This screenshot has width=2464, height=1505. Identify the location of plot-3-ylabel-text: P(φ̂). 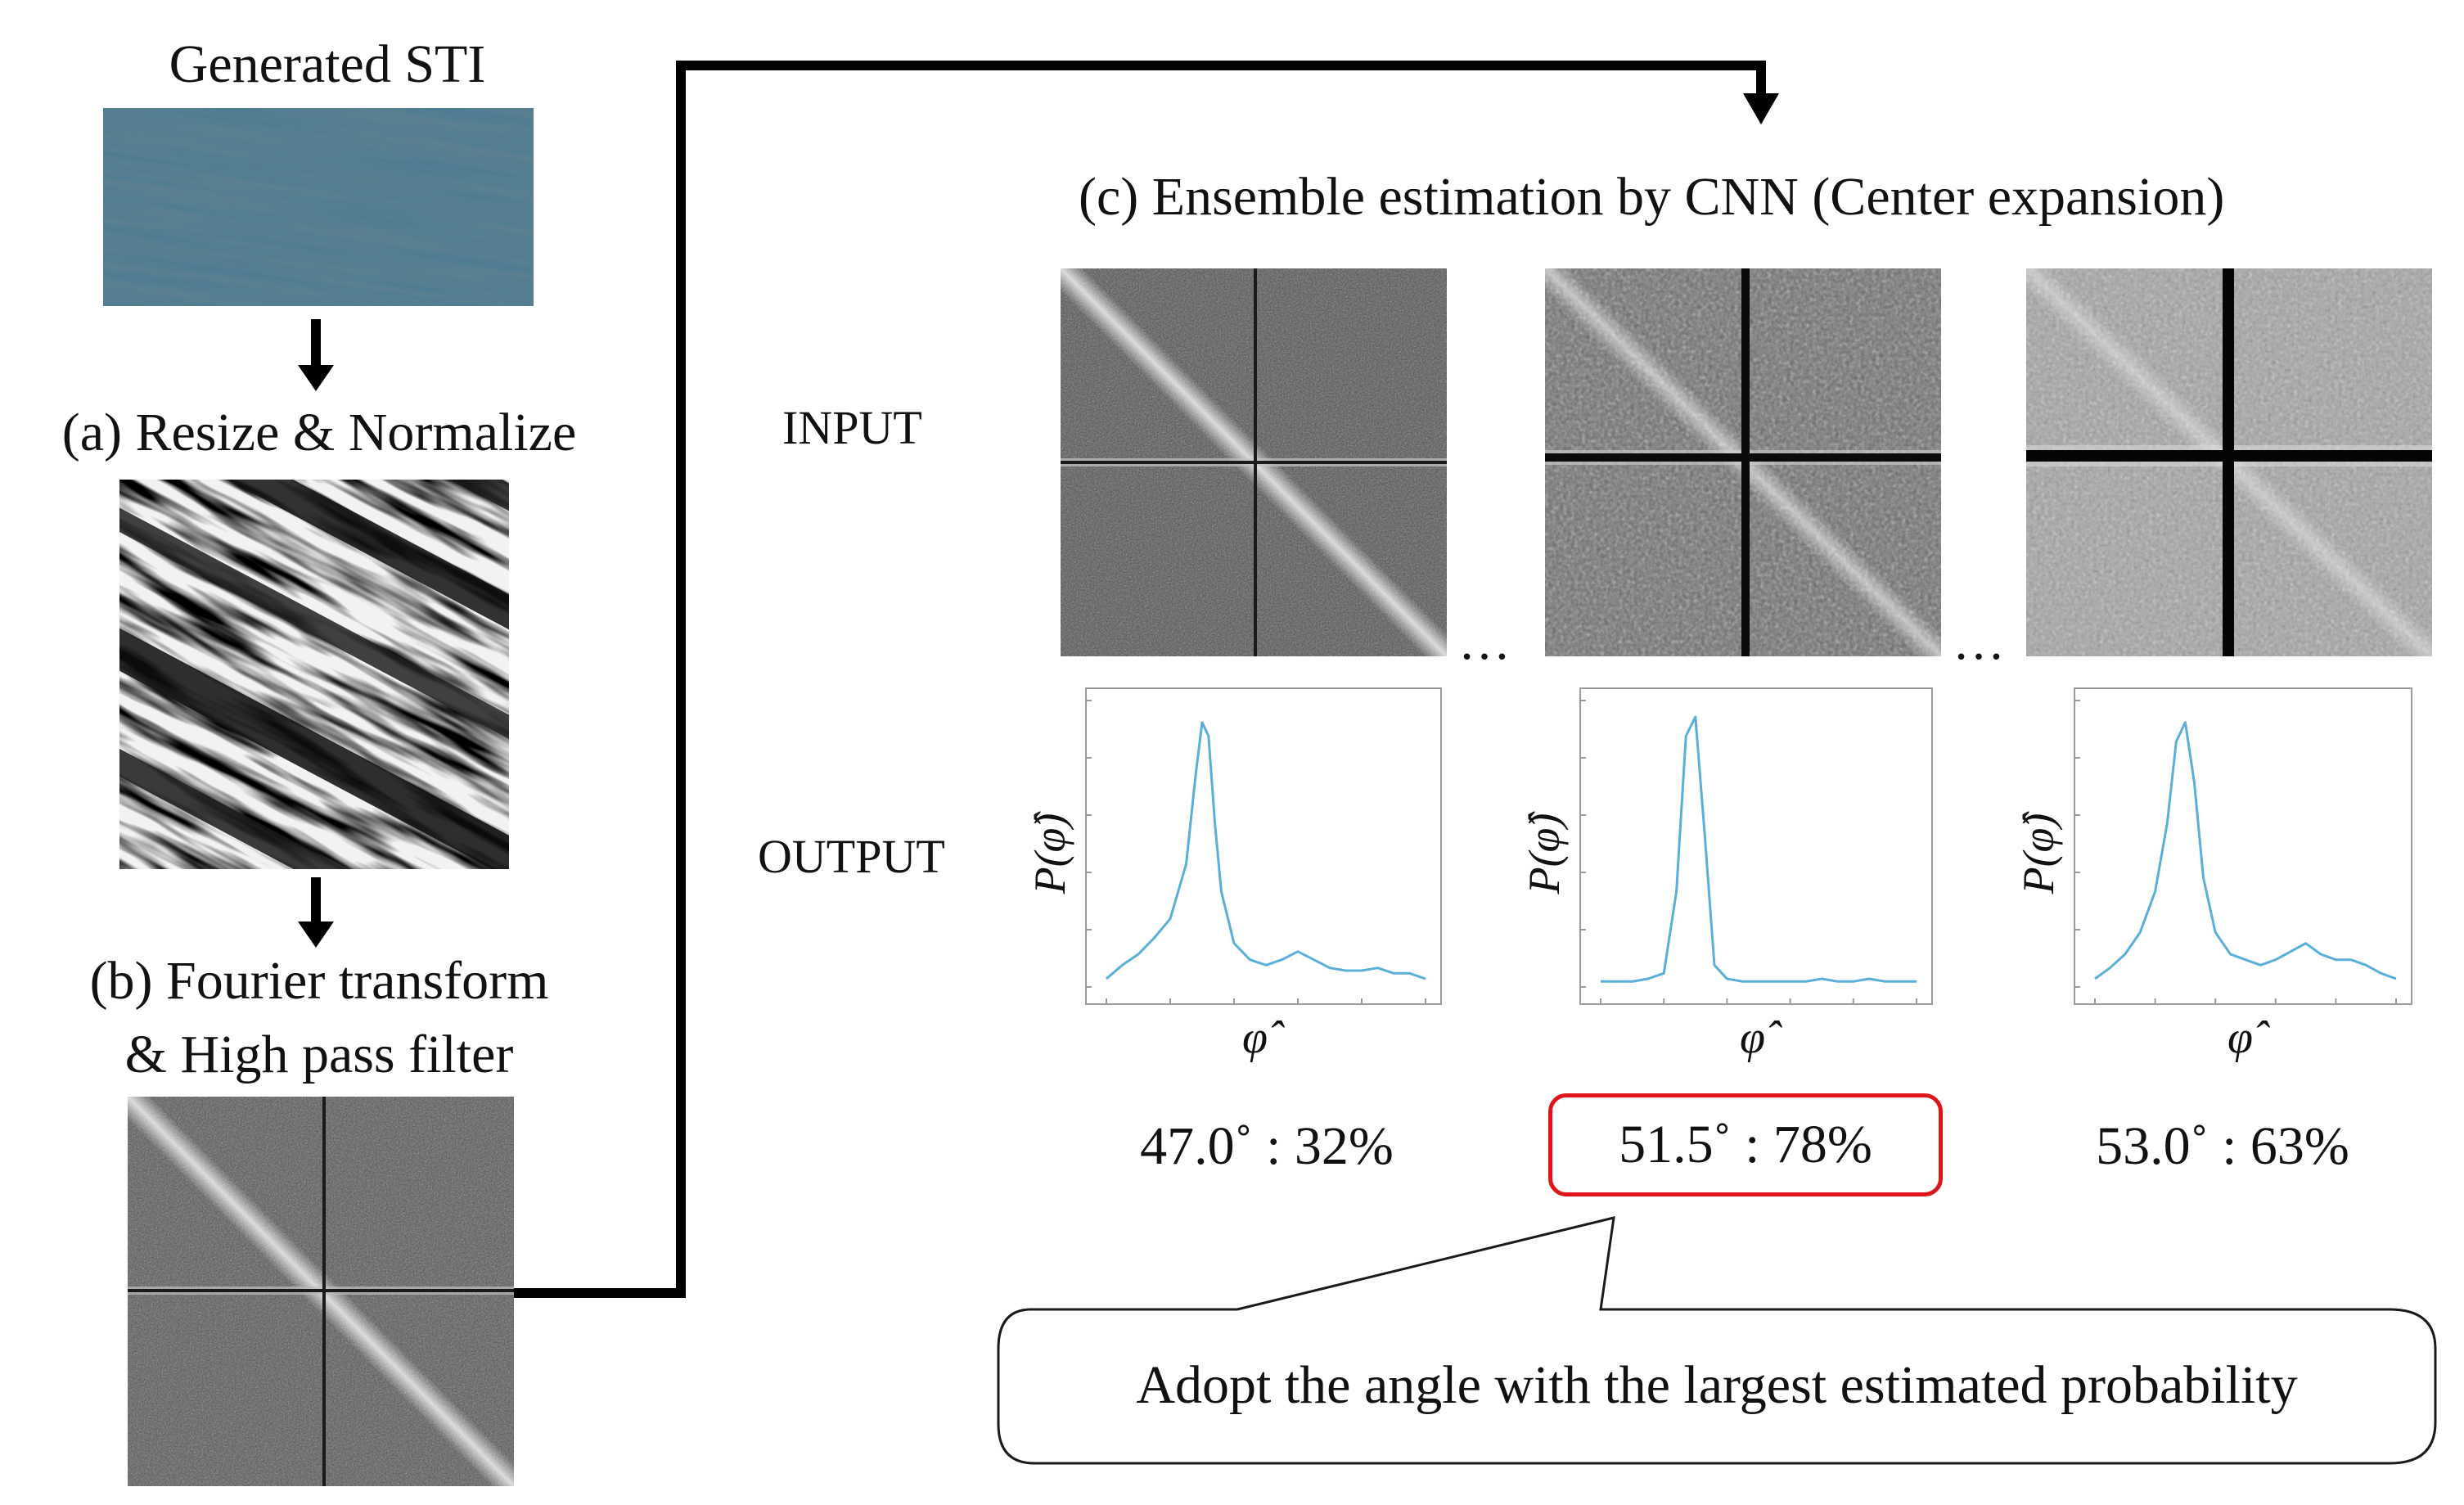
(2038, 853).